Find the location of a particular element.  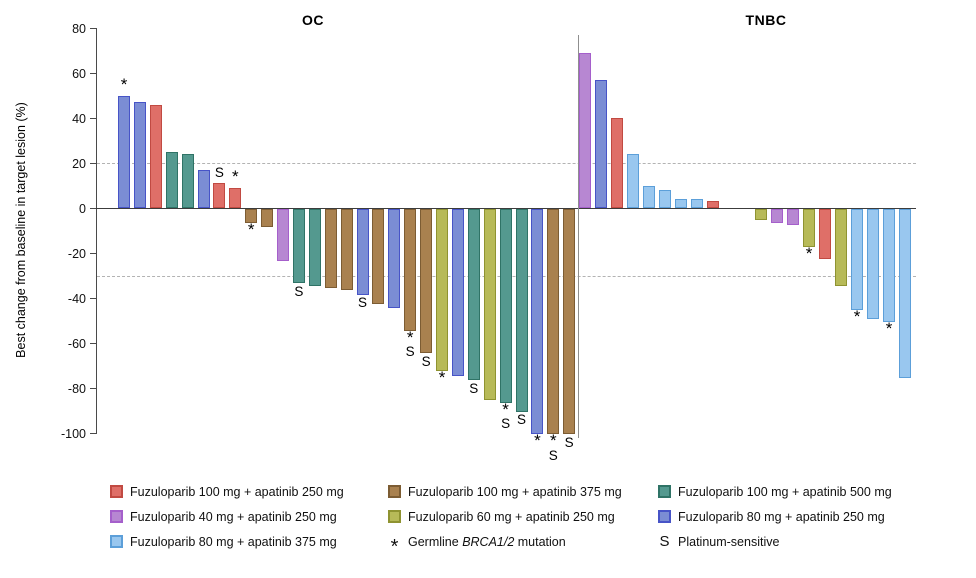

legend-swatch-blue-icon is located at coordinates (664, 516).